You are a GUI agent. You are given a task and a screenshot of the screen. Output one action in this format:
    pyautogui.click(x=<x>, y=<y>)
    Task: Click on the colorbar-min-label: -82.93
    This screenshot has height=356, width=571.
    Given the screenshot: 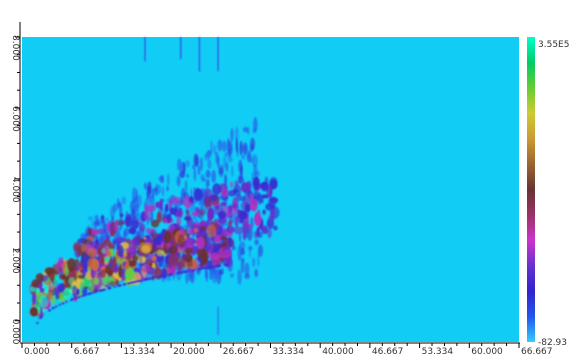 What is the action you would take?
    pyautogui.click(x=552, y=343)
    